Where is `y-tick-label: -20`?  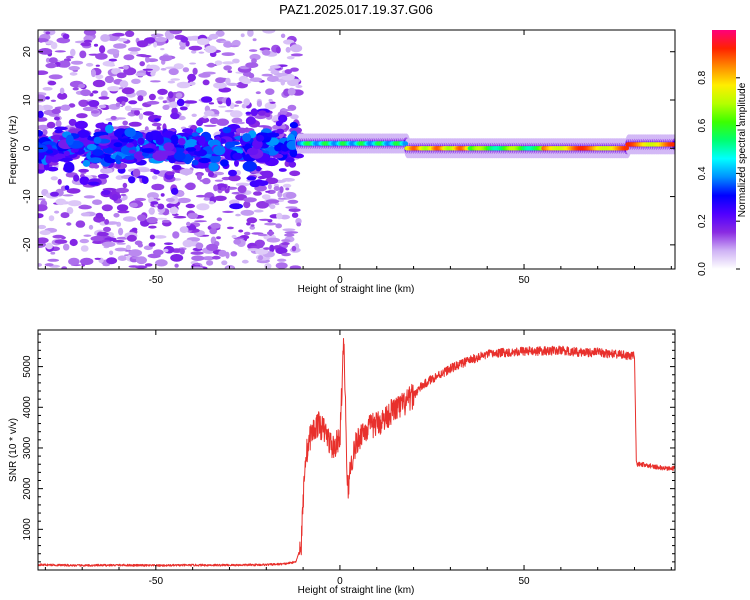
y-tick-label: -20 is located at coordinates (27, 244).